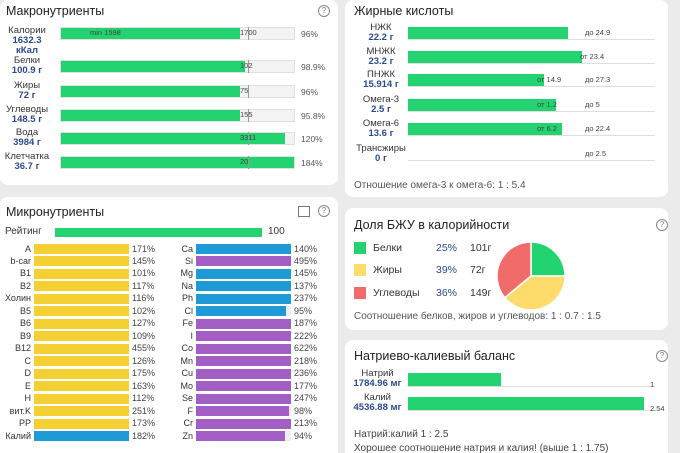  I want to click on percent: 98.9%, so click(313, 67).